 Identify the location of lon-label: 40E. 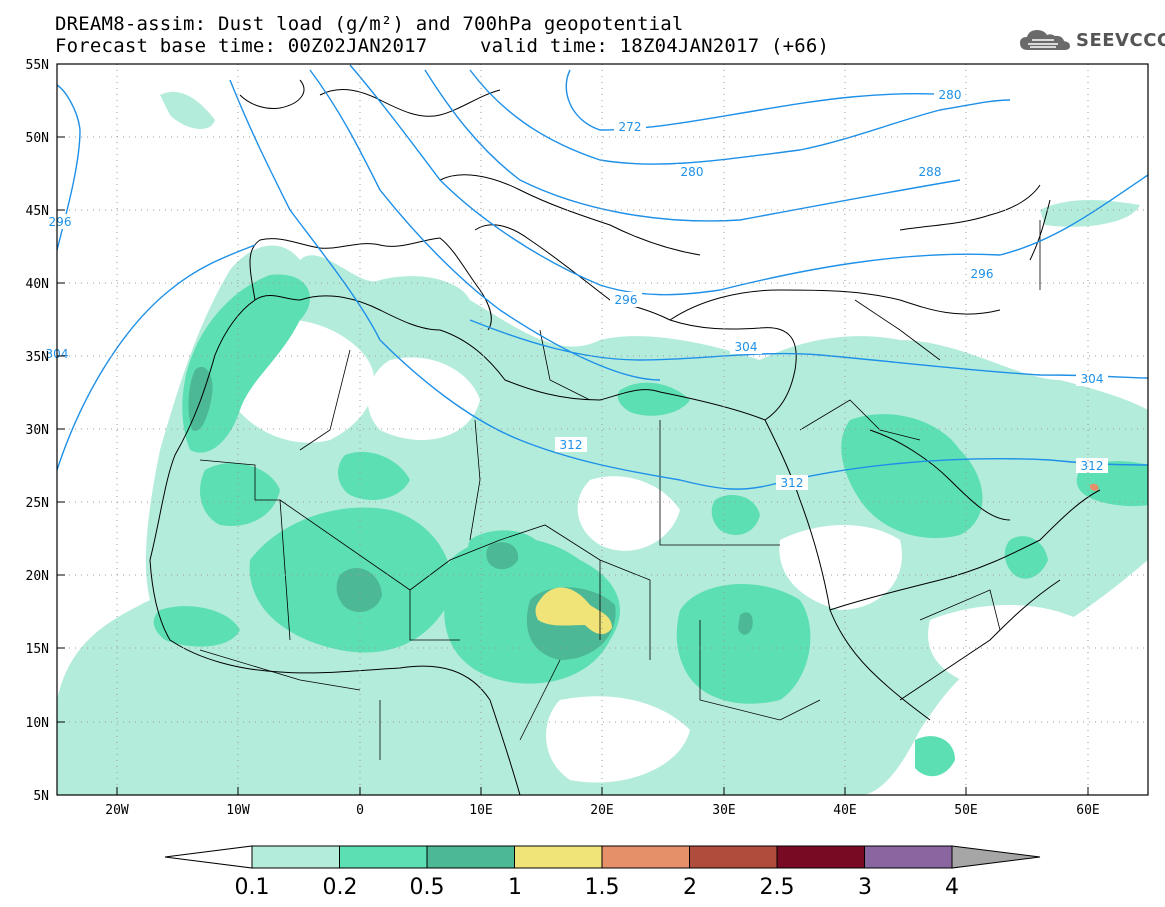
(844, 810).